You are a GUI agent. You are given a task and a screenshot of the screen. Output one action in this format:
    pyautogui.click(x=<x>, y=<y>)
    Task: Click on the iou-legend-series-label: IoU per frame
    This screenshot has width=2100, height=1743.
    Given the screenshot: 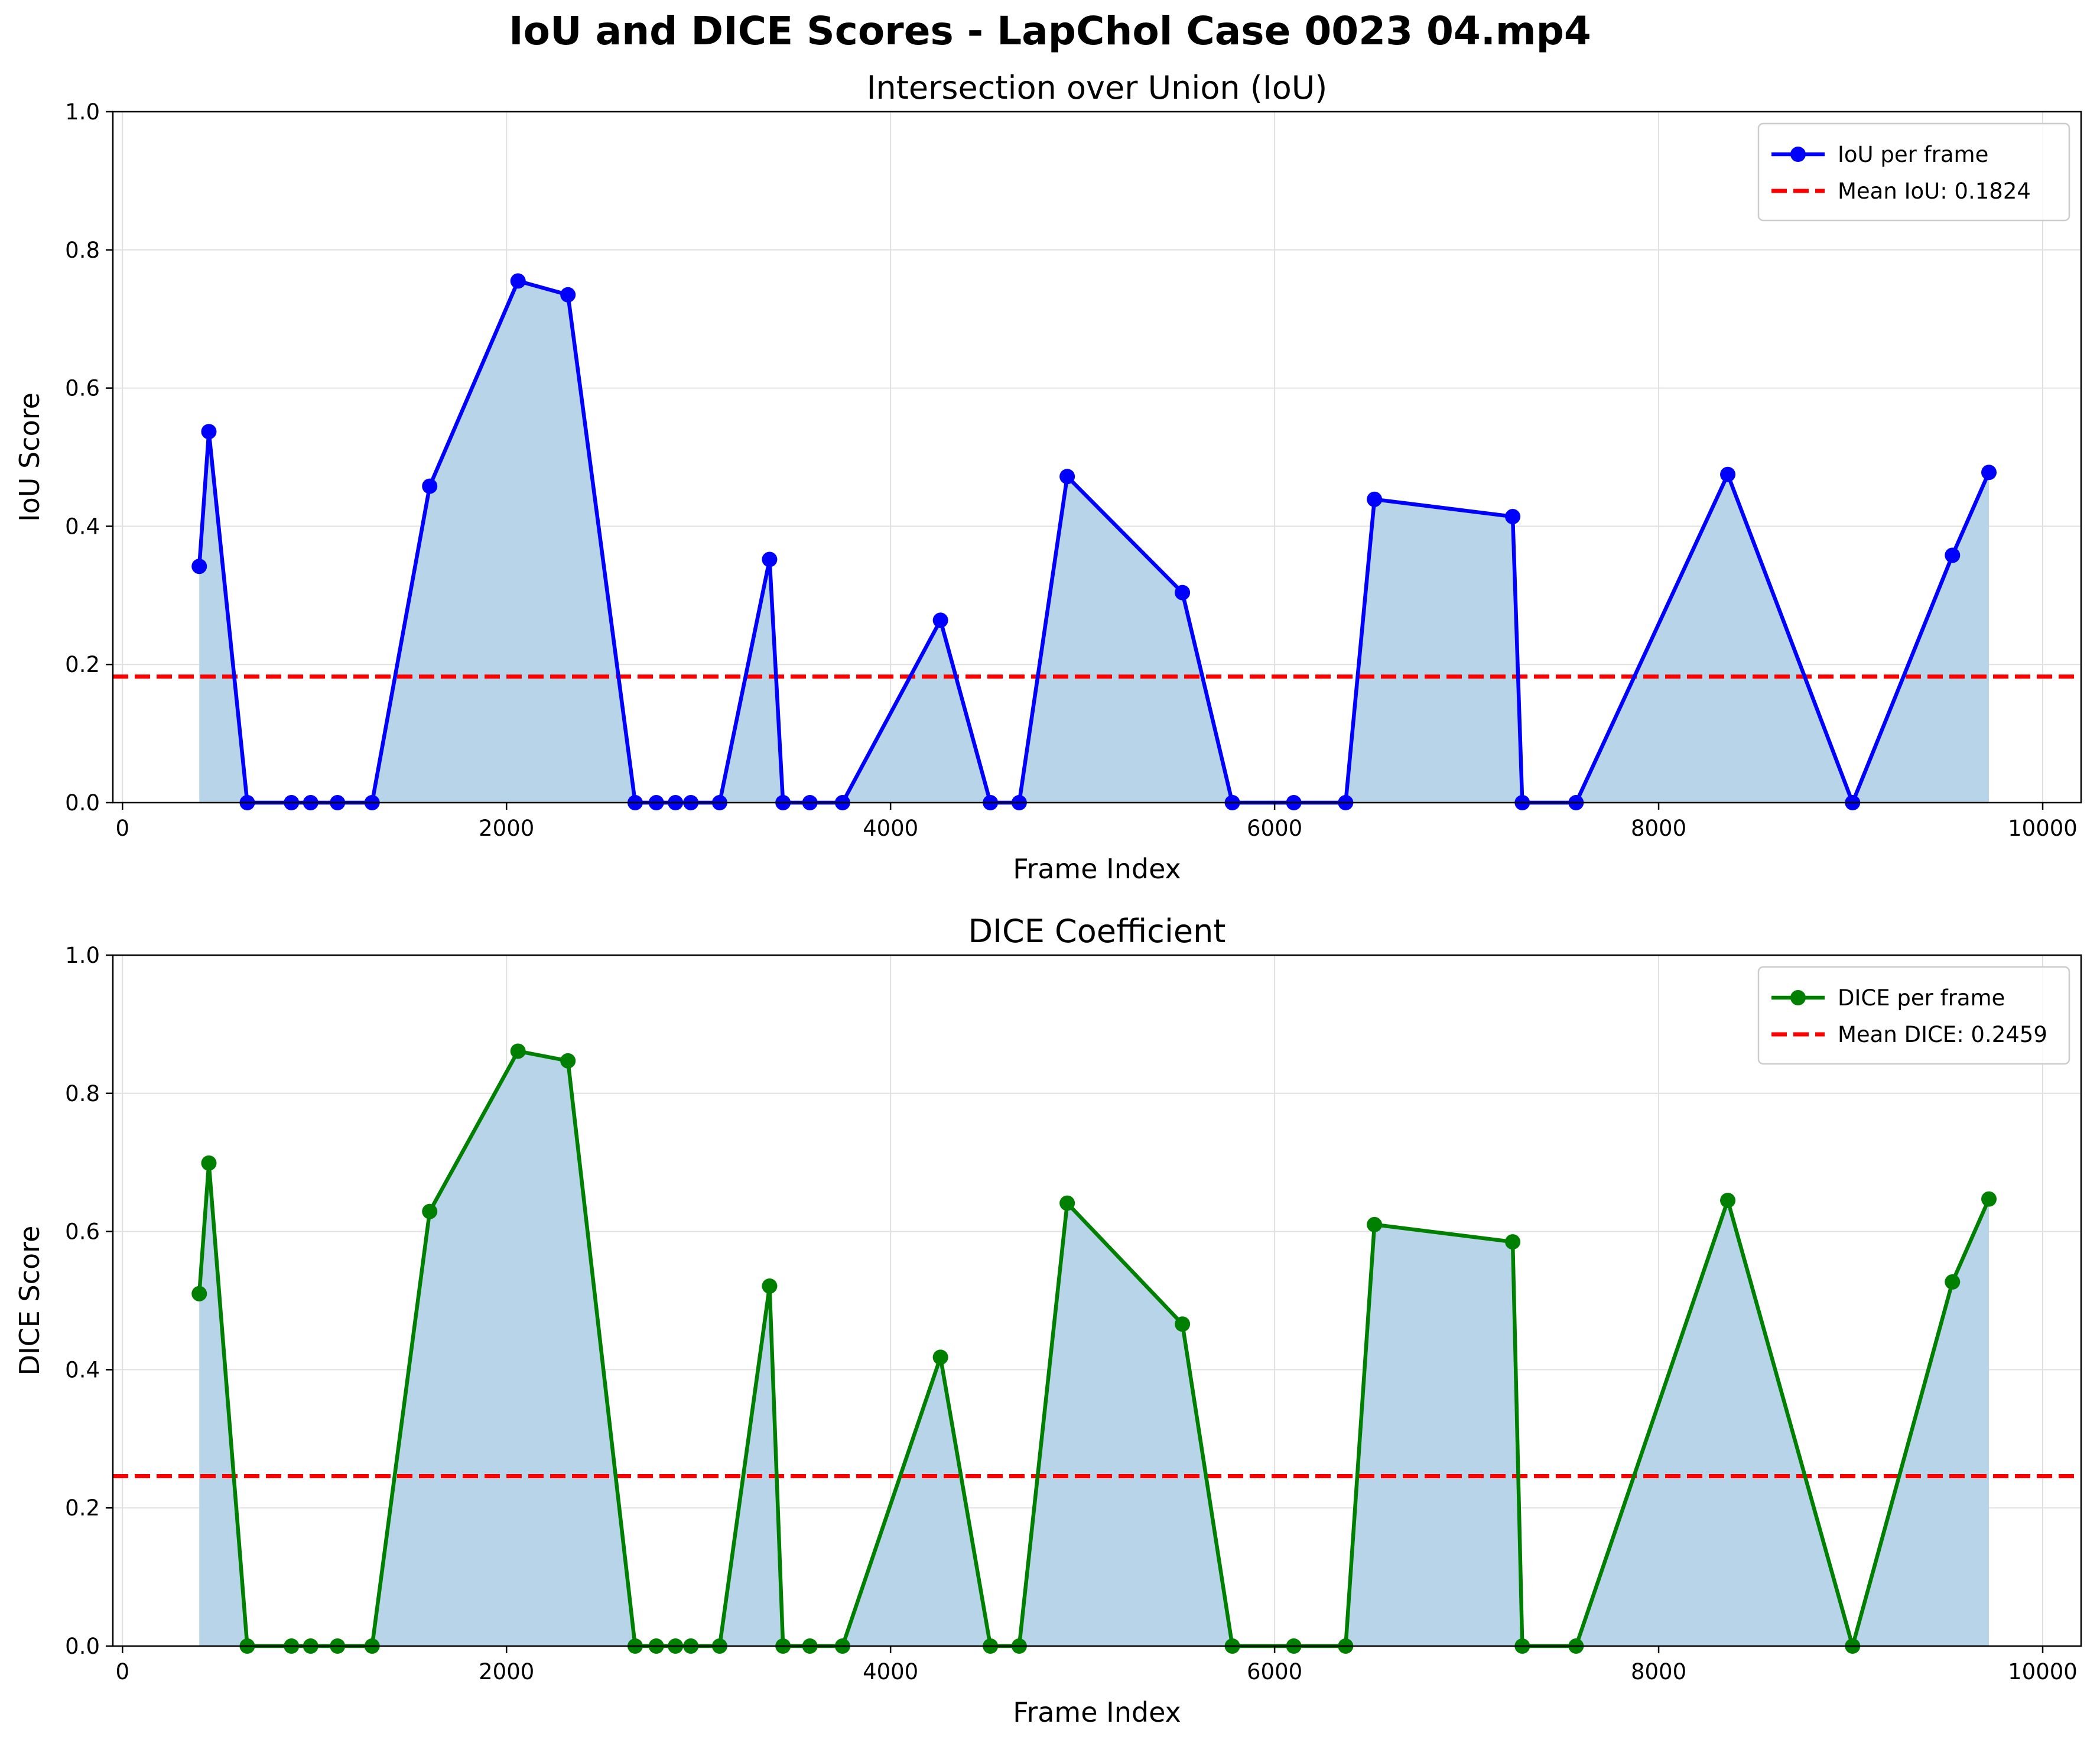 What is the action you would take?
    pyautogui.click(x=1913, y=154)
    